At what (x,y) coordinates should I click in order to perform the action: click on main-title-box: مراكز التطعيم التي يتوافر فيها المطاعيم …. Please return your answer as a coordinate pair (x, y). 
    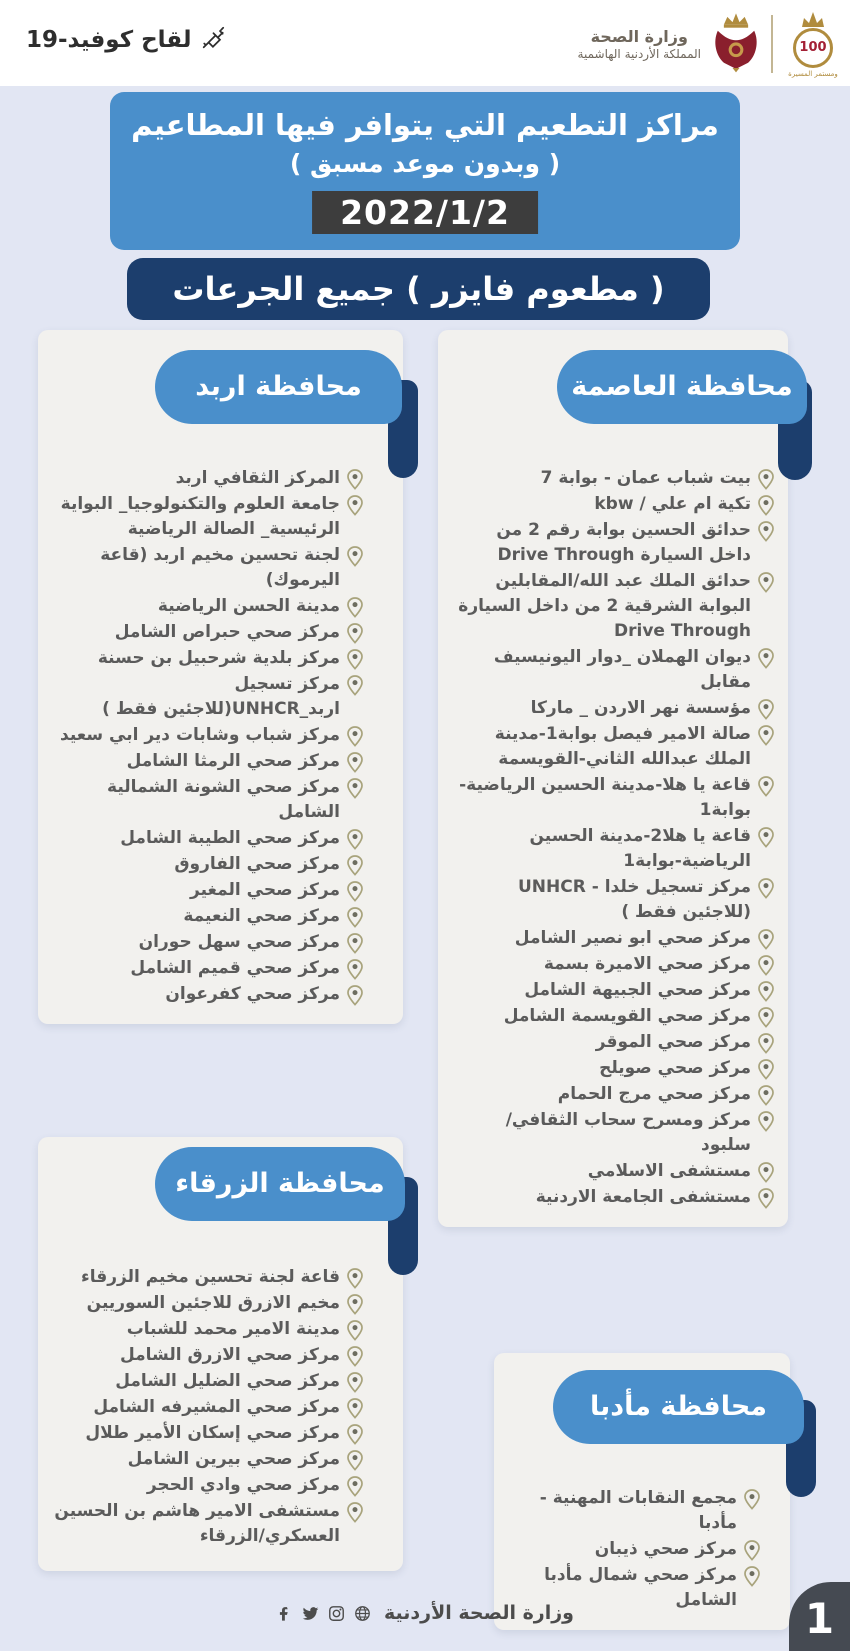
    Looking at the image, I should click on (425, 171).